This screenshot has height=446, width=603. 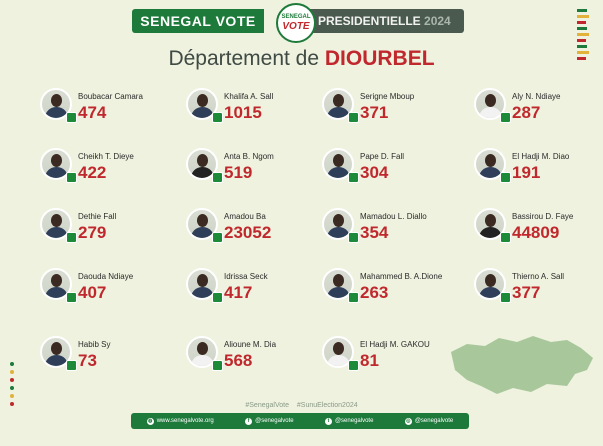 I want to click on candidate-card: Idrissa Seck 417, so click(x=256, y=288).